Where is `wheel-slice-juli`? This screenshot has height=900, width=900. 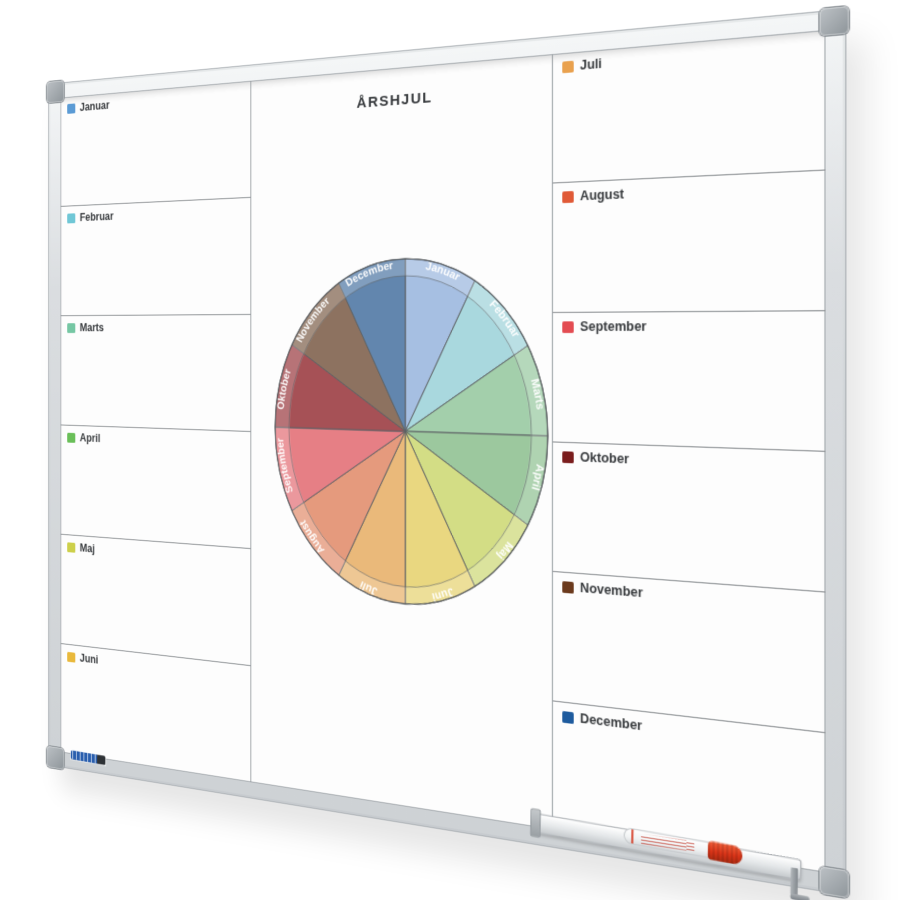 wheel-slice-juli is located at coordinates (372, 516).